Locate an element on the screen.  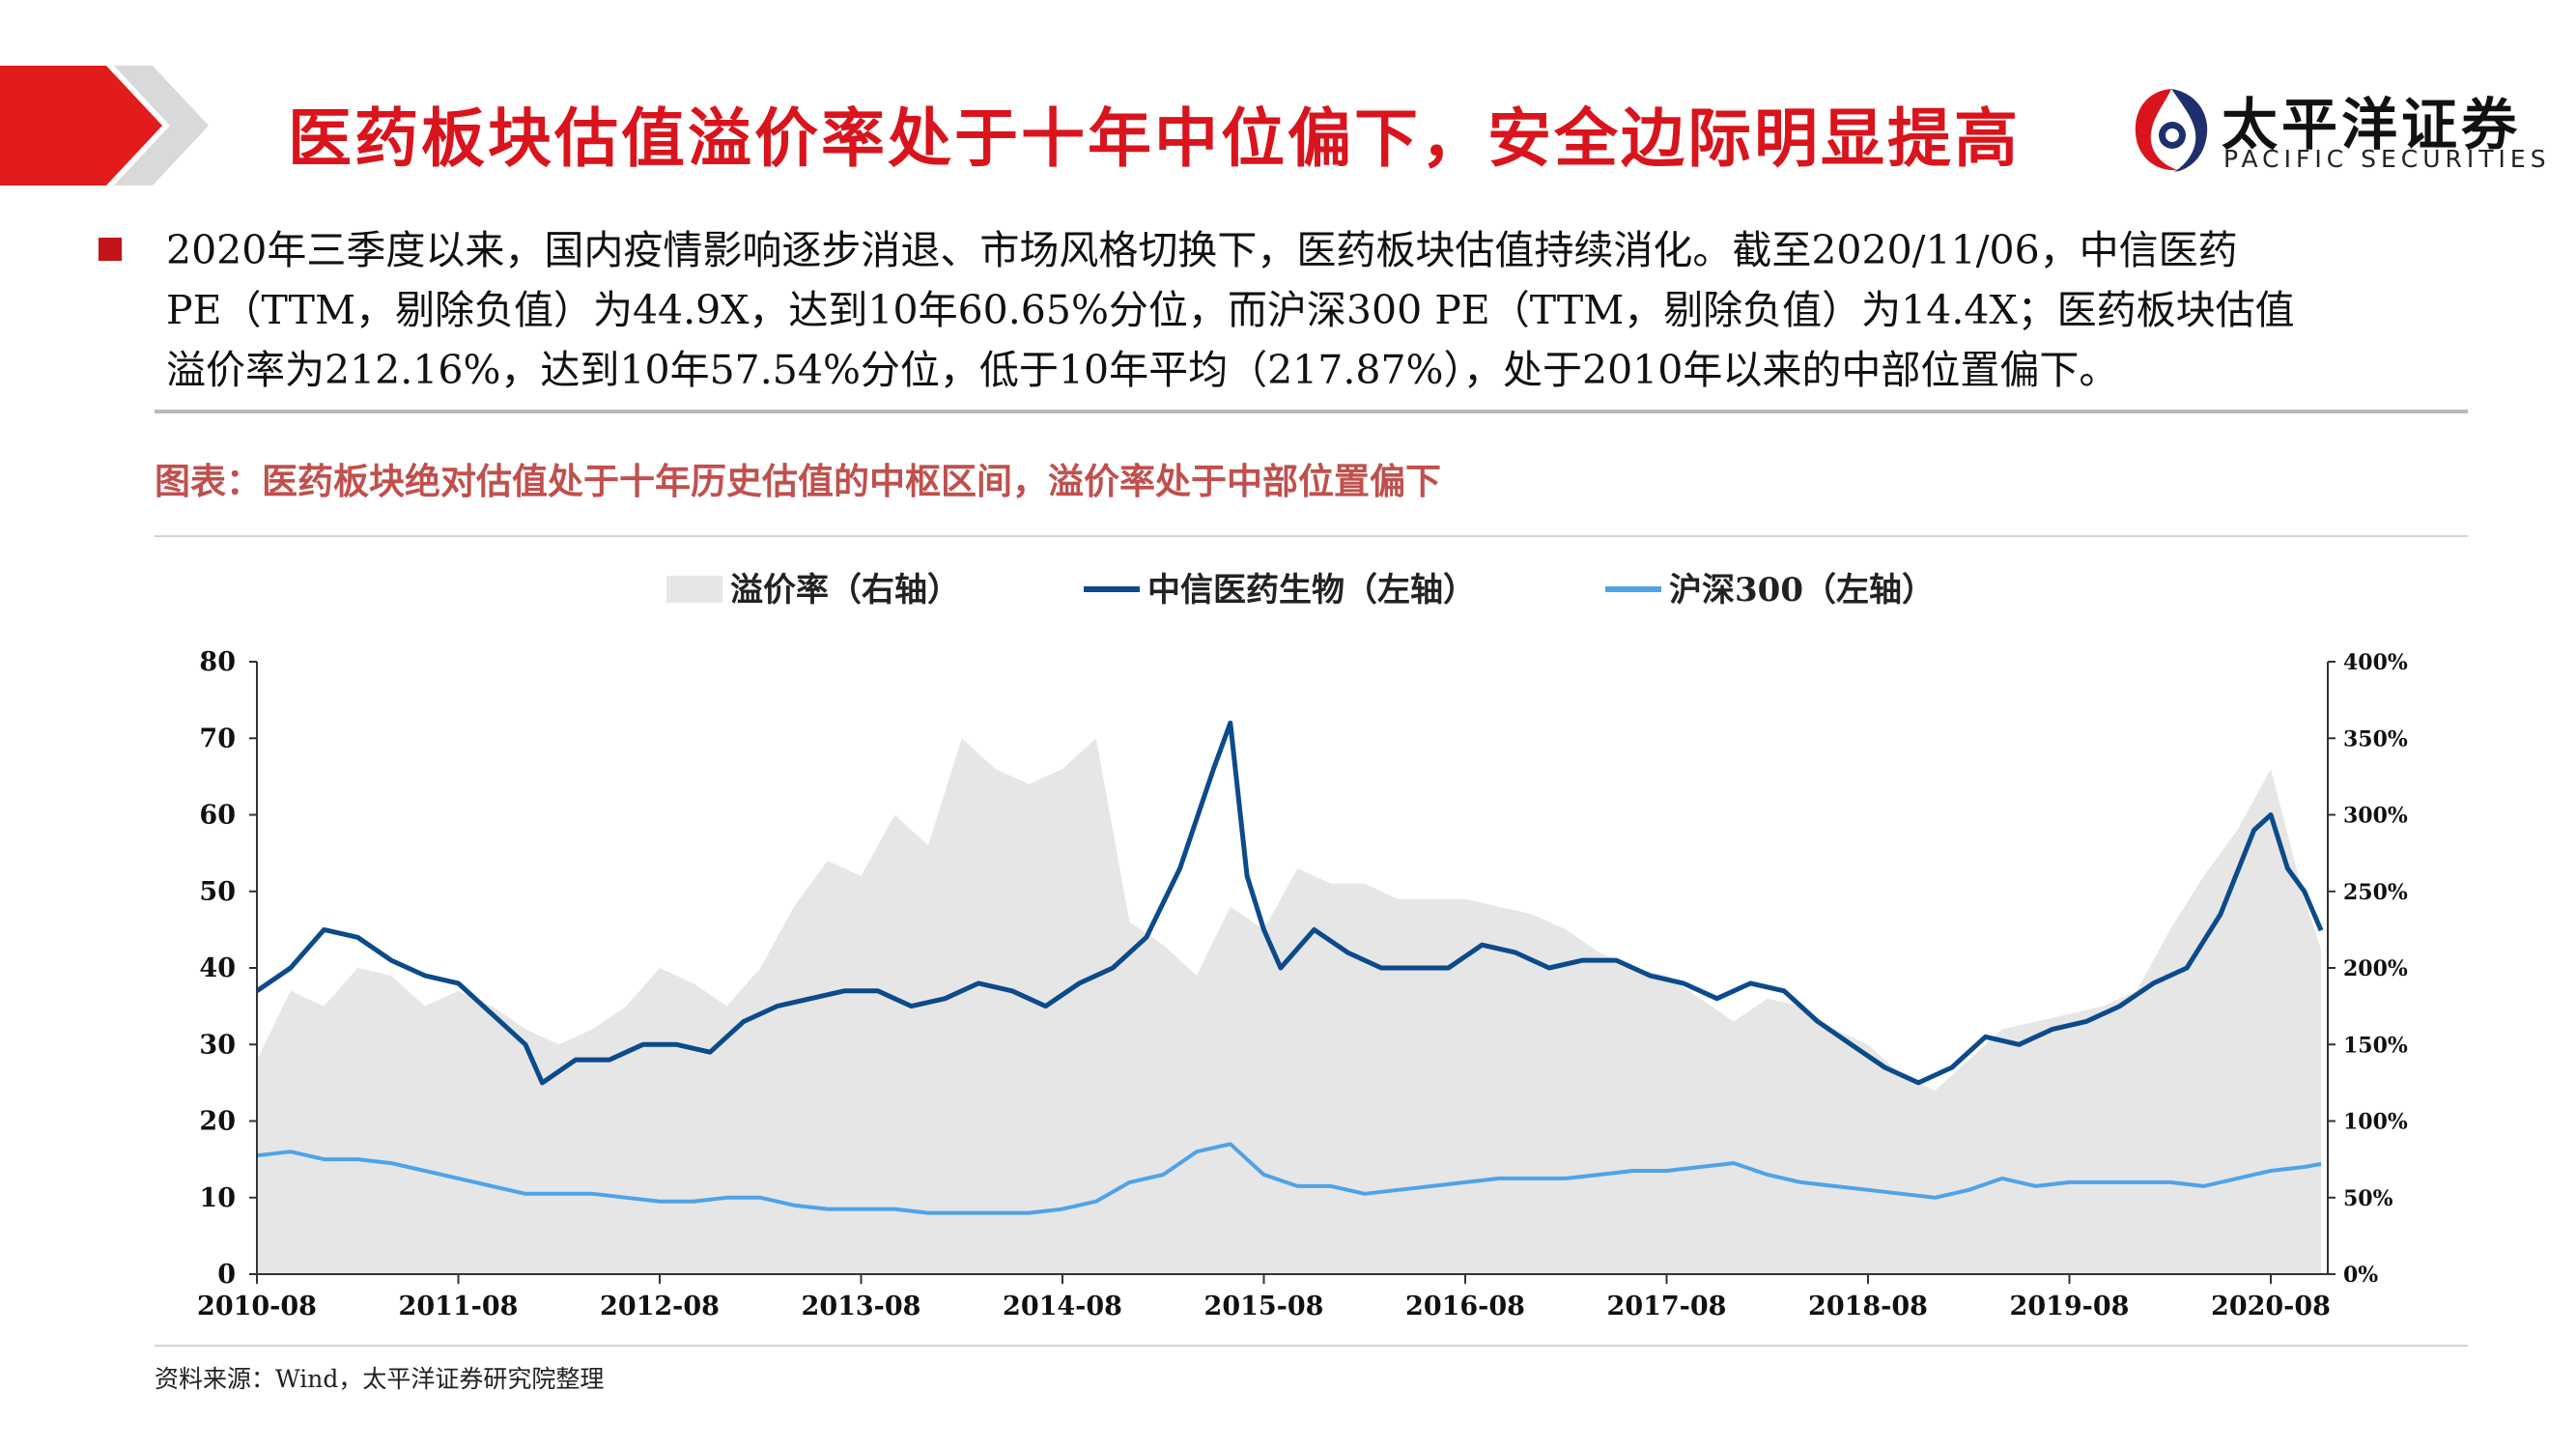
x-tick-label: 2020-08 is located at coordinates (2271, 1306).